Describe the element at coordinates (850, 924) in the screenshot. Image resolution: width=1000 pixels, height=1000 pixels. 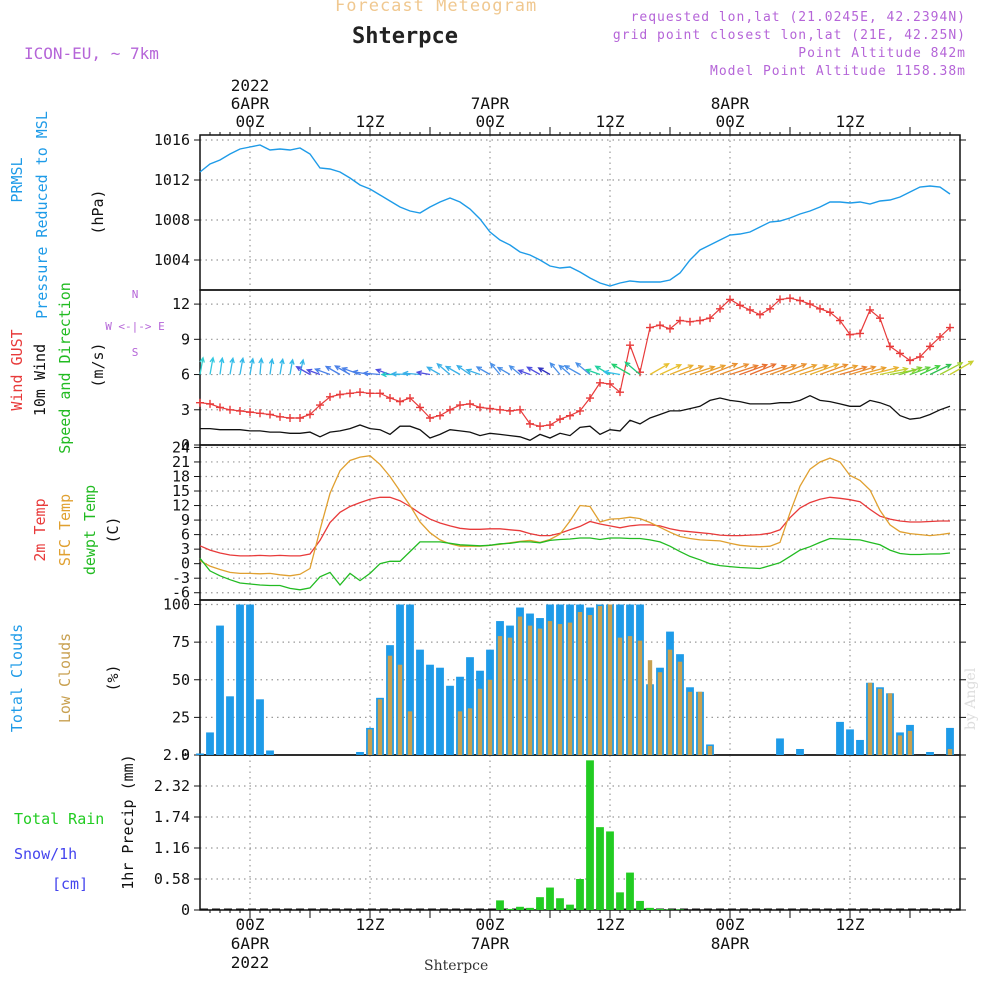
I see `time-label-bottom: 12Z` at that location.